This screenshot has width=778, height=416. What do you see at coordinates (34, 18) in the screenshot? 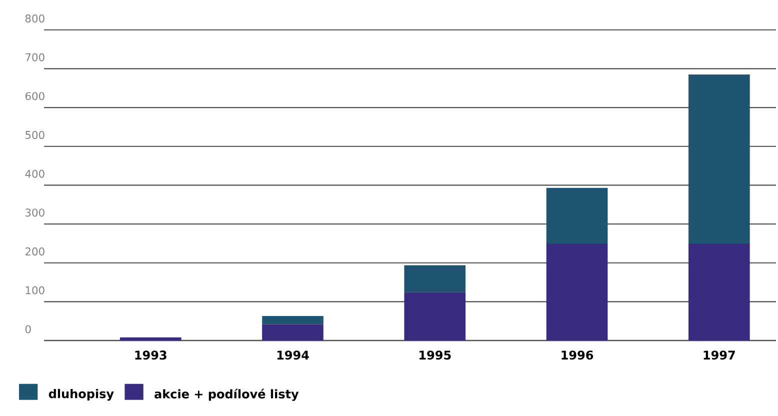
I see `y-tick-label: 800` at bounding box center [34, 18].